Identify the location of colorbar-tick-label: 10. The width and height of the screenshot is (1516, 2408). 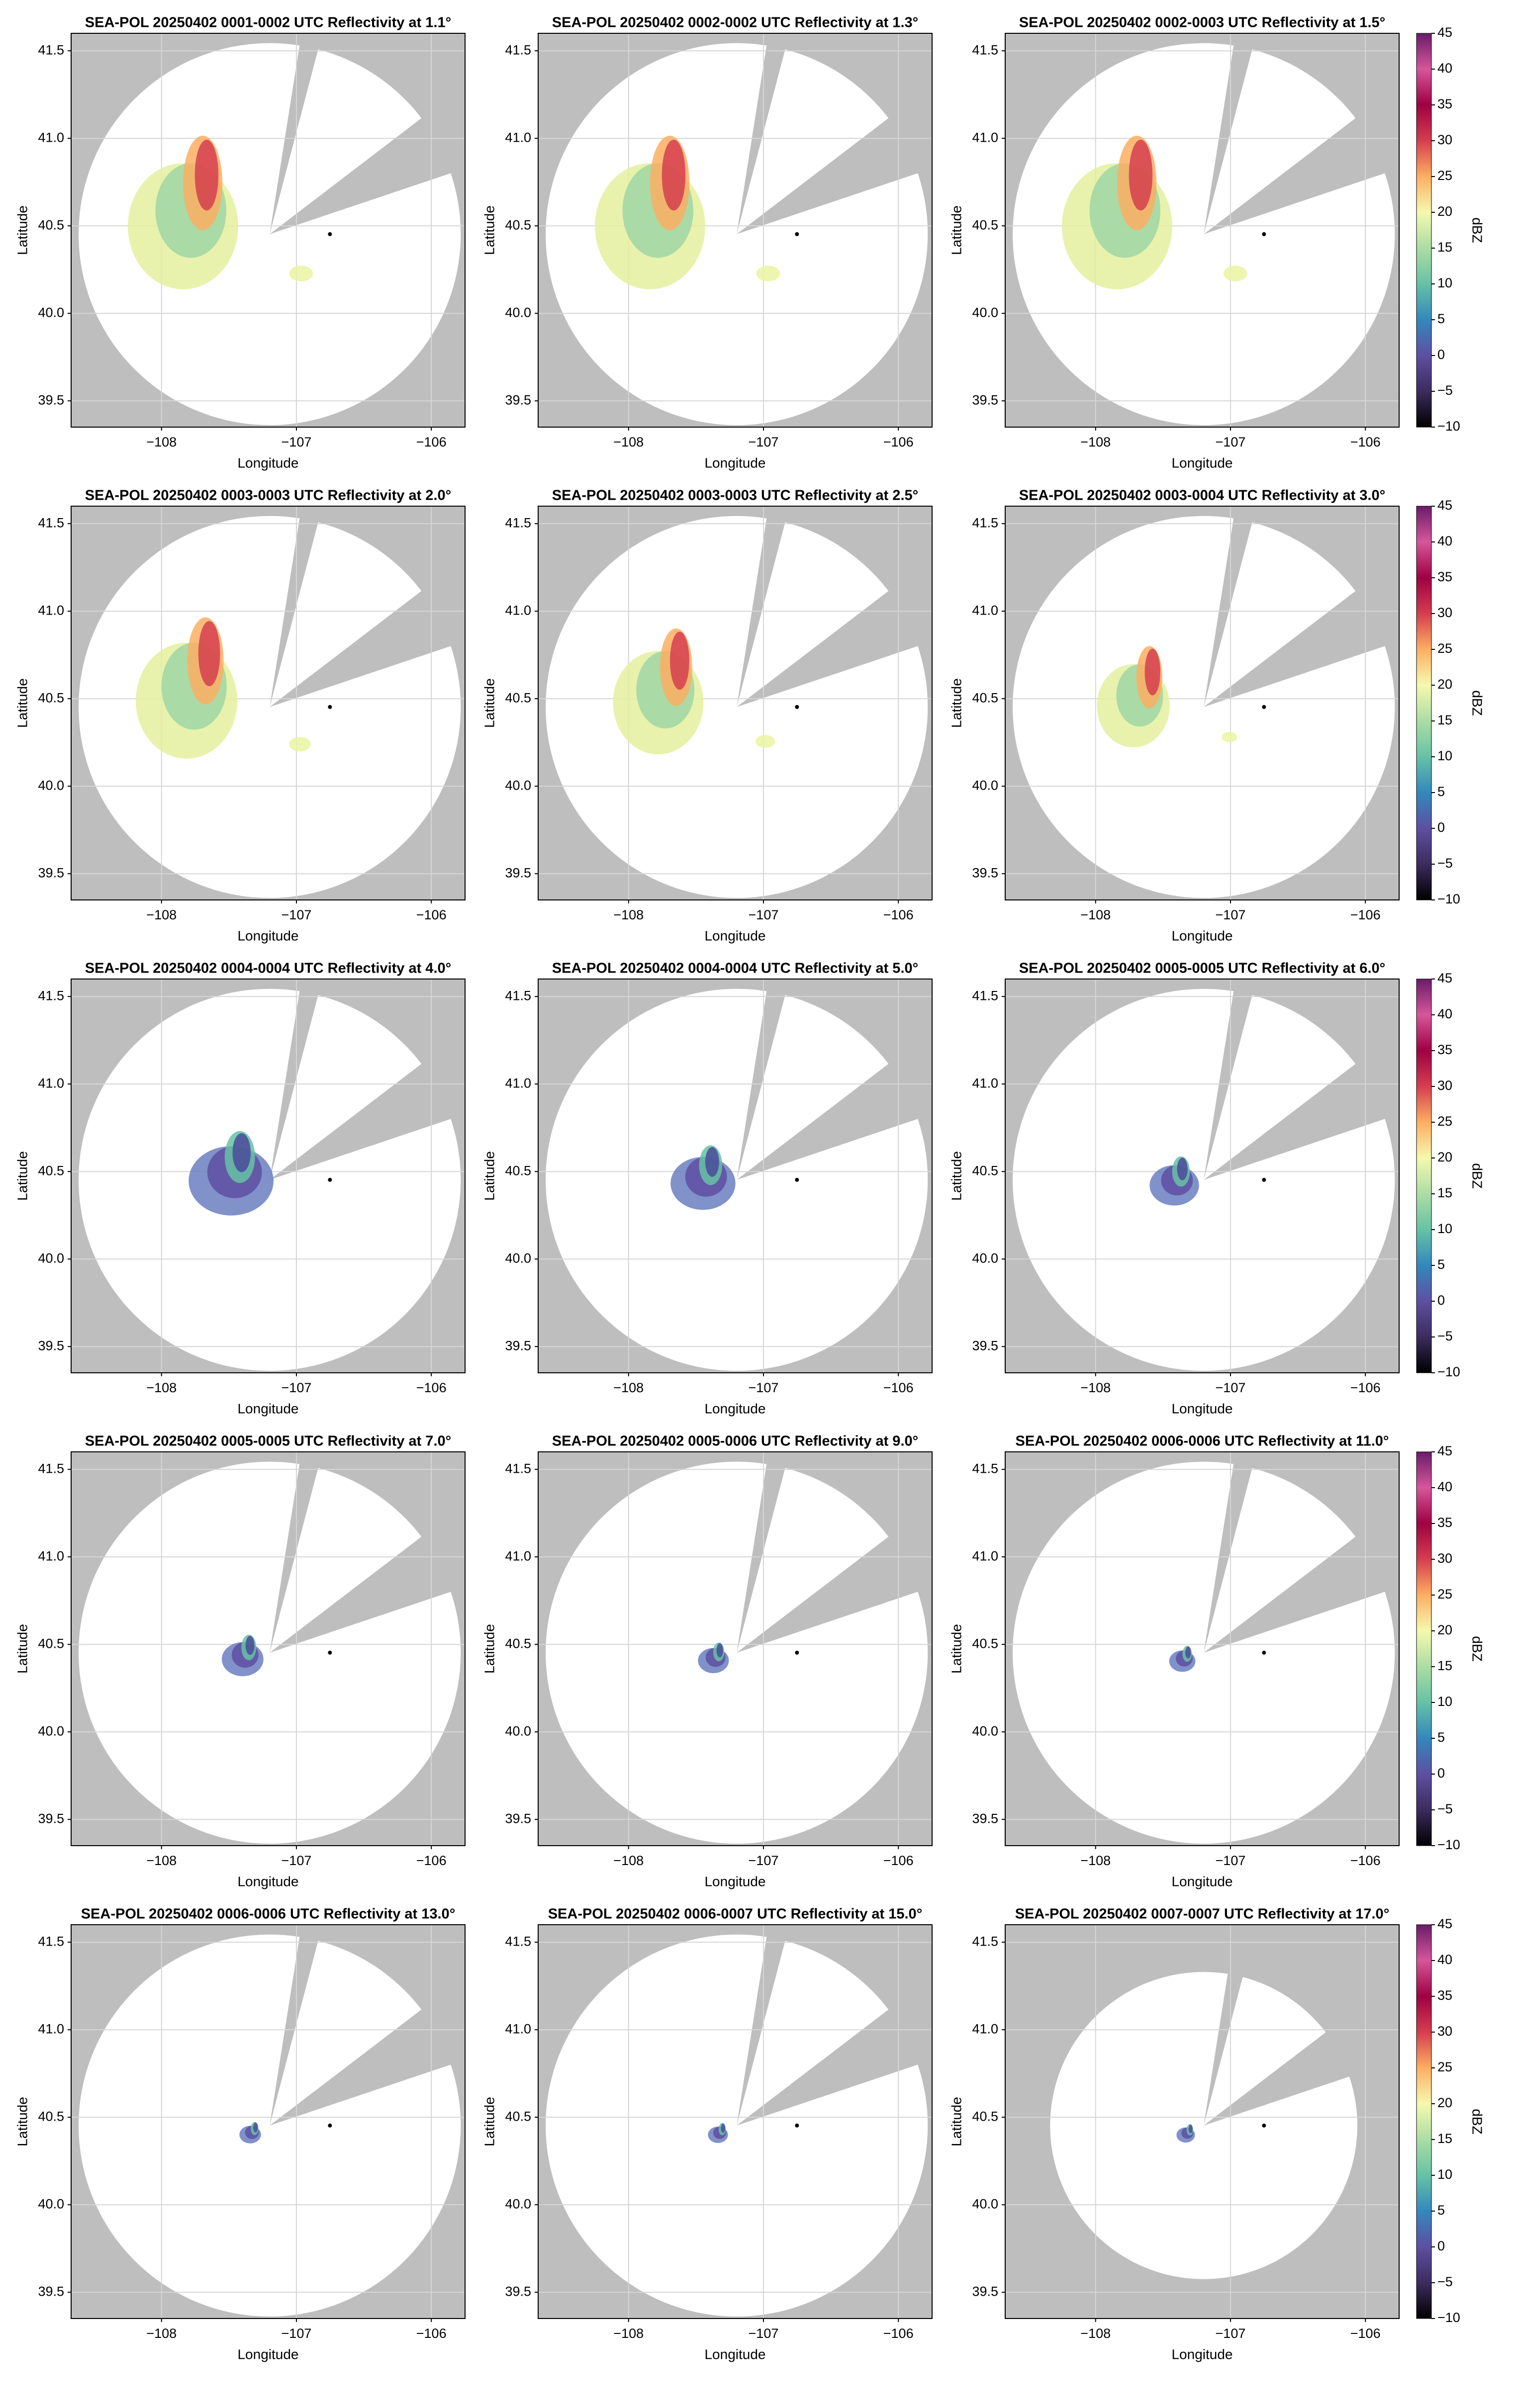
(1445, 756).